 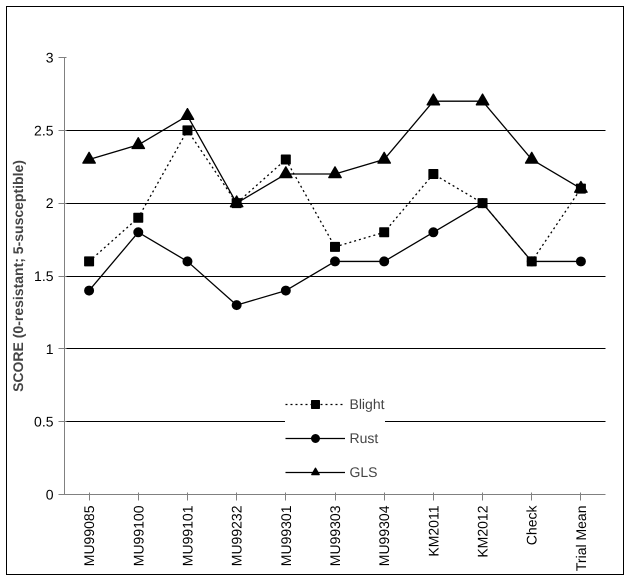 What do you see at coordinates (89, 535) in the screenshot?
I see `x-tick-label: MU99085` at bounding box center [89, 535].